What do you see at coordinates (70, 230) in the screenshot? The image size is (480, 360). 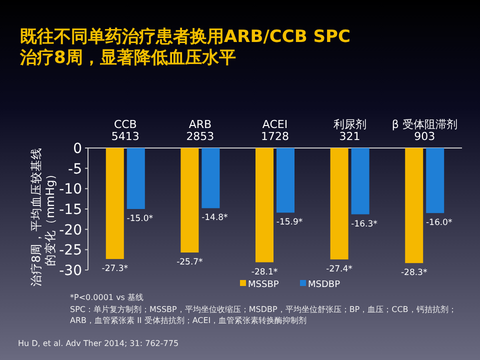 I see `y-tick-label: -20` at bounding box center [70, 230].